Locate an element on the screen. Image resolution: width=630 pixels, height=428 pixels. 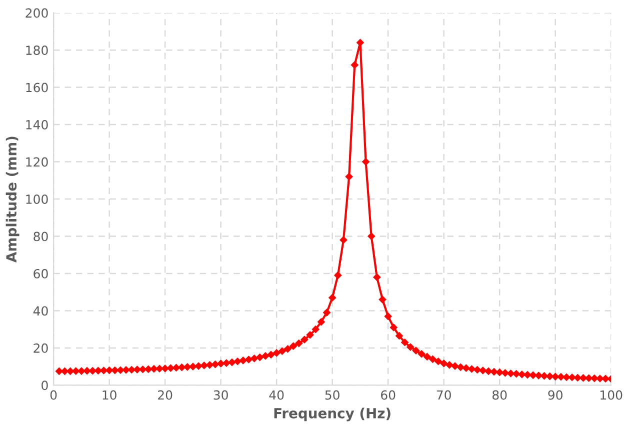
x-tick-label: 10 is located at coordinates (109, 395).